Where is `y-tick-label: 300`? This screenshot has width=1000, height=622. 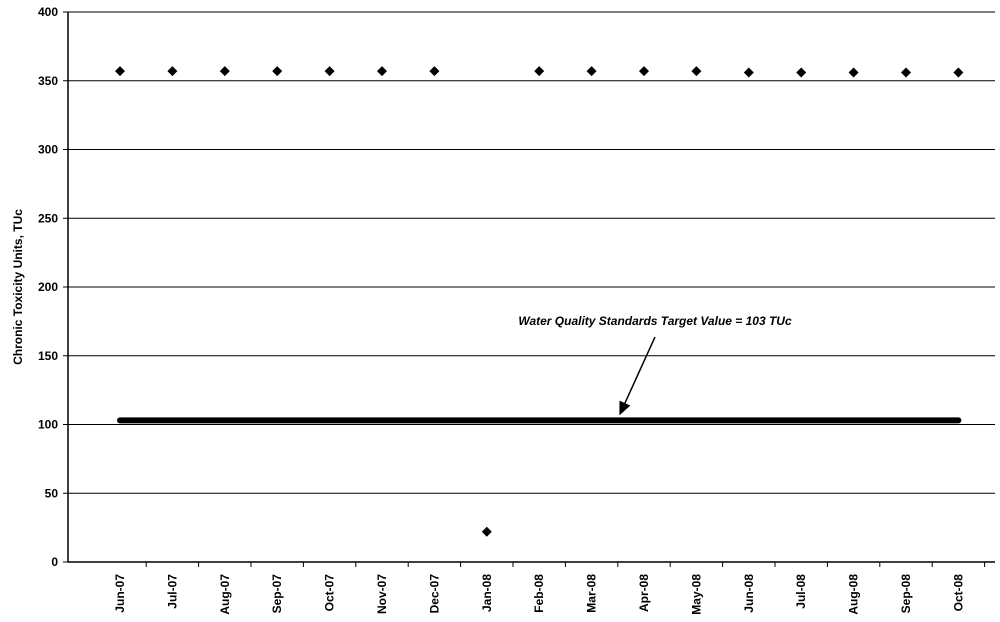 y-tick-label: 300 is located at coordinates (48, 150).